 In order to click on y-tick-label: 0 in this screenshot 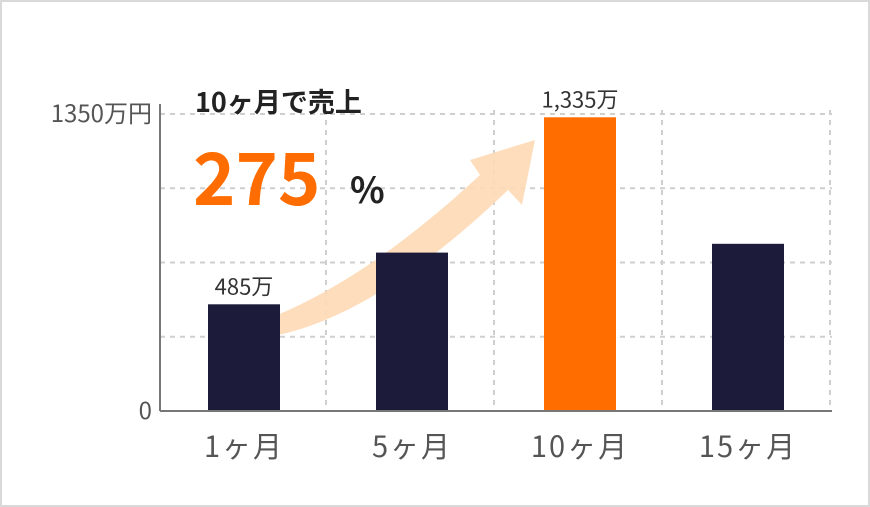, I will do `click(145, 408)`.